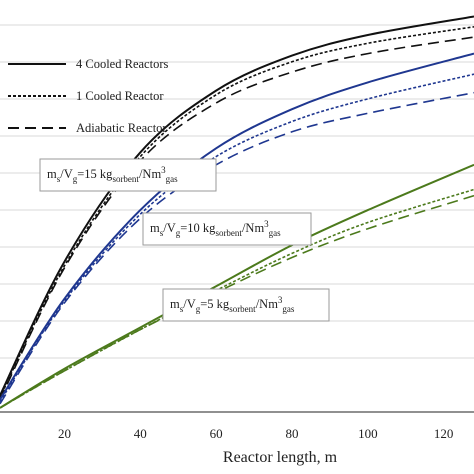 The height and width of the screenshot is (474, 474). I want to click on legend-label: Adiabatic Reactor, so click(121, 128).